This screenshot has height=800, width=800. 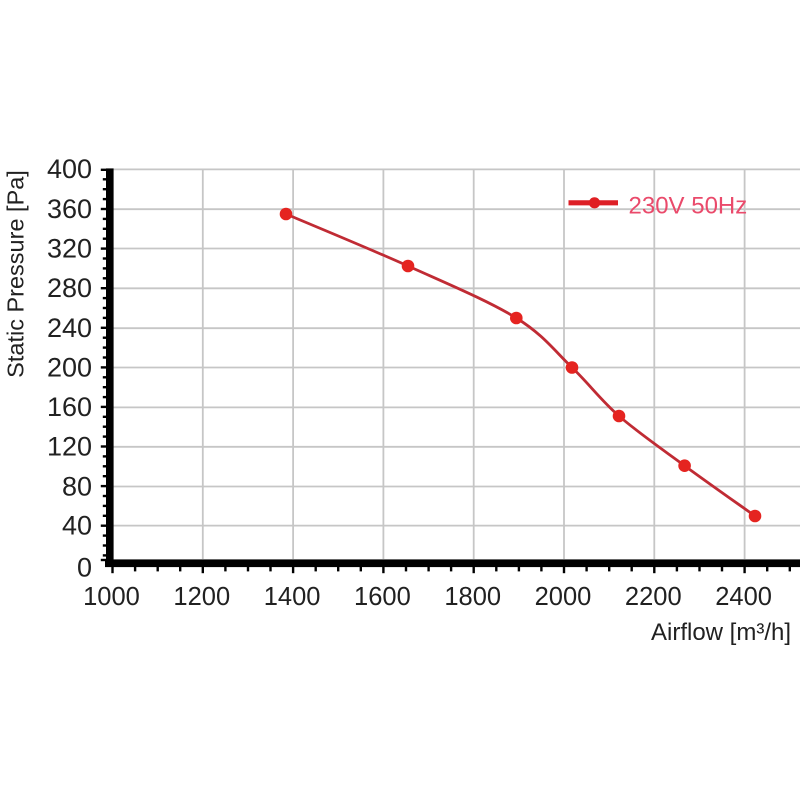 I want to click on svg-text: 40, so click(x=77, y=525).